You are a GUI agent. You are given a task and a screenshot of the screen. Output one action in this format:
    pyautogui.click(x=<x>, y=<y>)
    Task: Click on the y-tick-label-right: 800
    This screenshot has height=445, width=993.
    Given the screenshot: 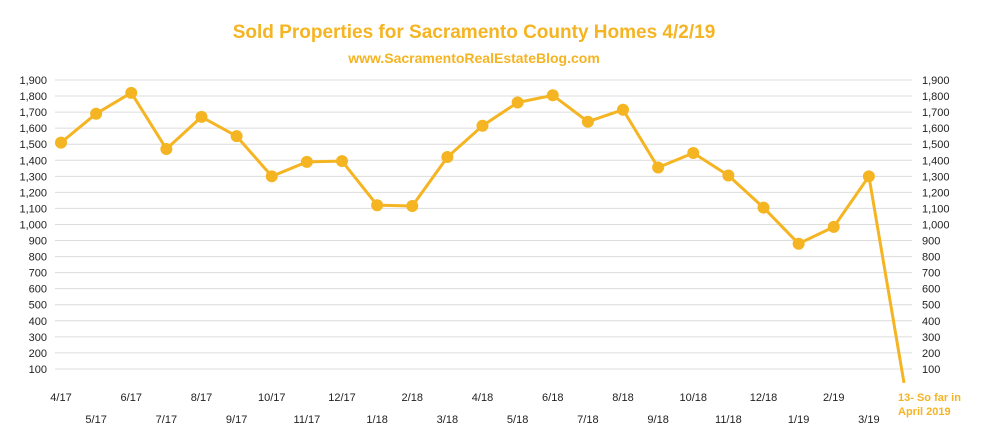 What is the action you would take?
    pyautogui.click(x=931, y=258)
    